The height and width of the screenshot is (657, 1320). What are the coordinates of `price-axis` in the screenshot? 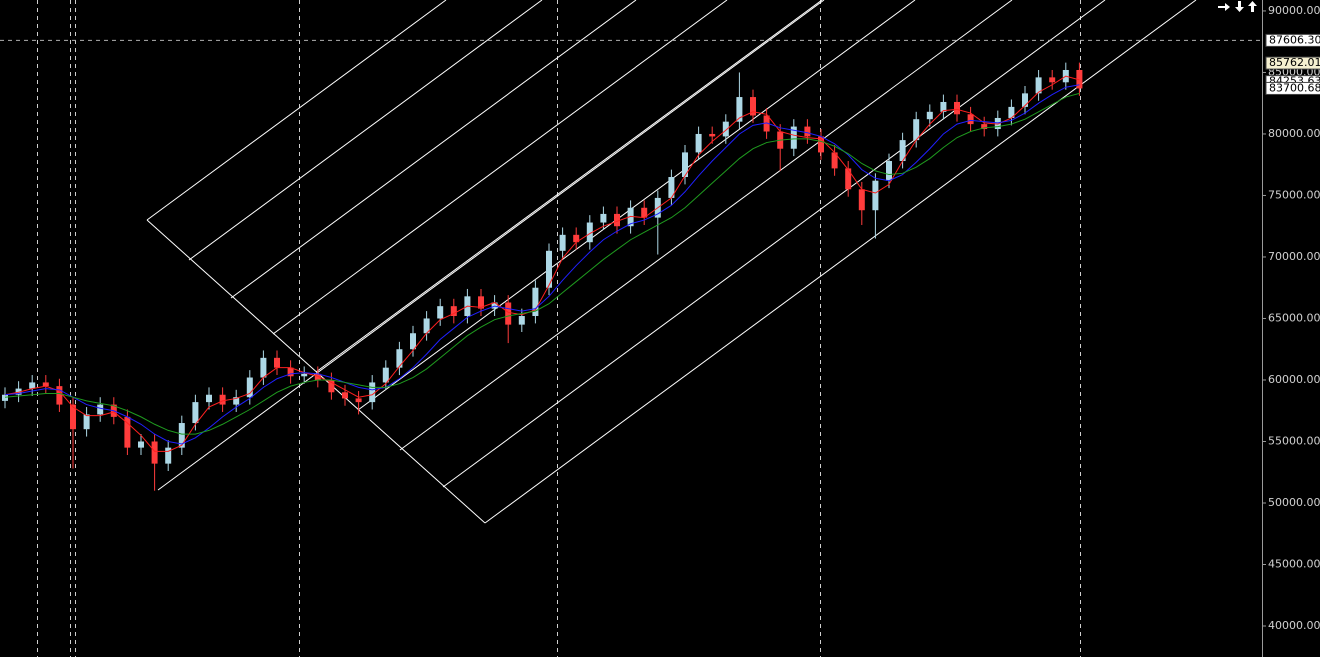 It's located at (1291, 328).